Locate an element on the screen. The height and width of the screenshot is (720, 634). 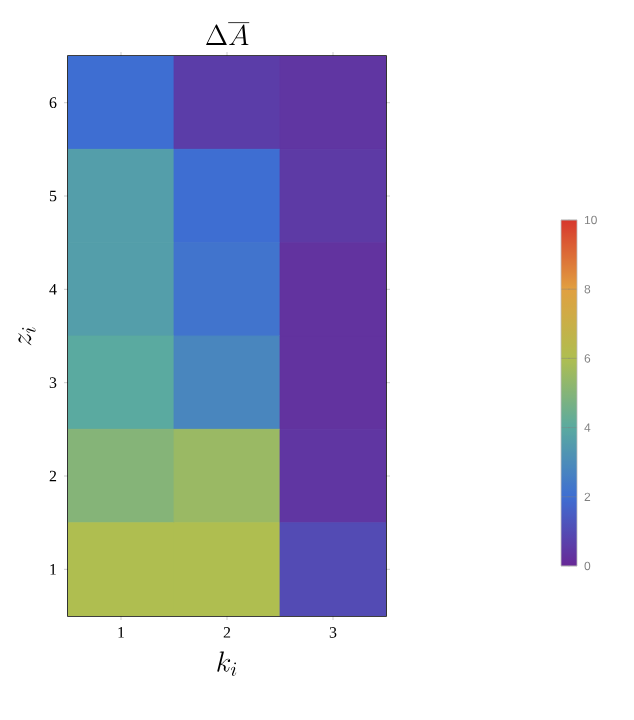
y-axis-title: $z_i$ is located at coordinates (27, 336).